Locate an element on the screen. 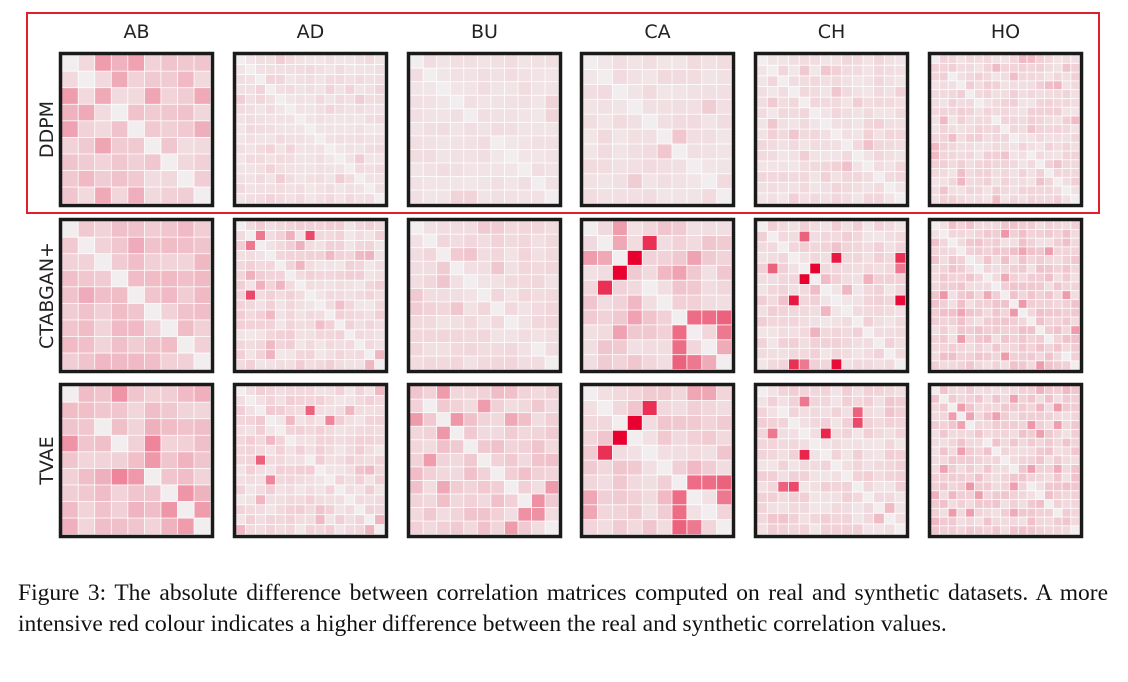 This screenshot has width=1128, height=682. heatmap-frame is located at coordinates (136, 129).